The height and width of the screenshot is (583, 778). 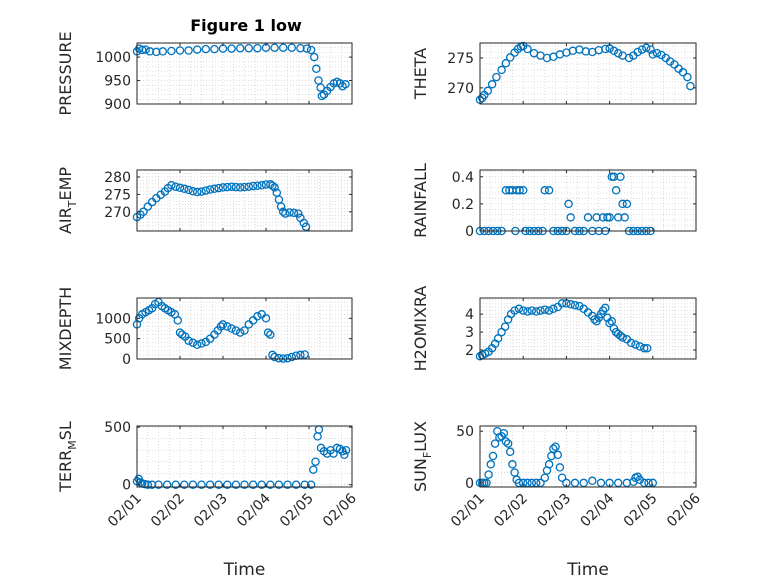 What do you see at coordinates (554, 73) in the screenshot?
I see `panel-theta: 270 275 THETA` at bounding box center [554, 73].